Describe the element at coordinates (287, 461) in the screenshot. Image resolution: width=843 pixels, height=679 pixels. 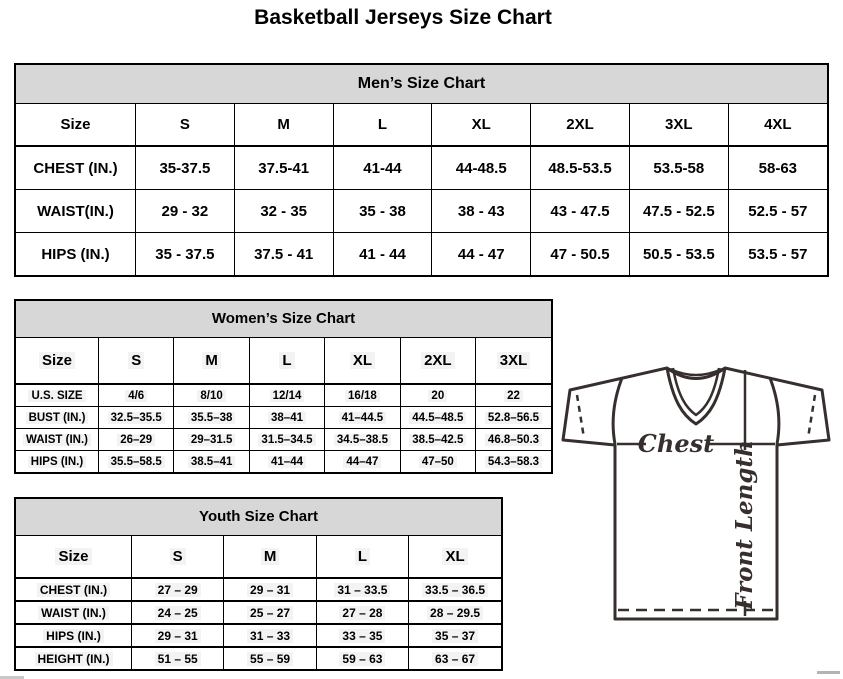
I see `size-cell: 41–44` at that location.